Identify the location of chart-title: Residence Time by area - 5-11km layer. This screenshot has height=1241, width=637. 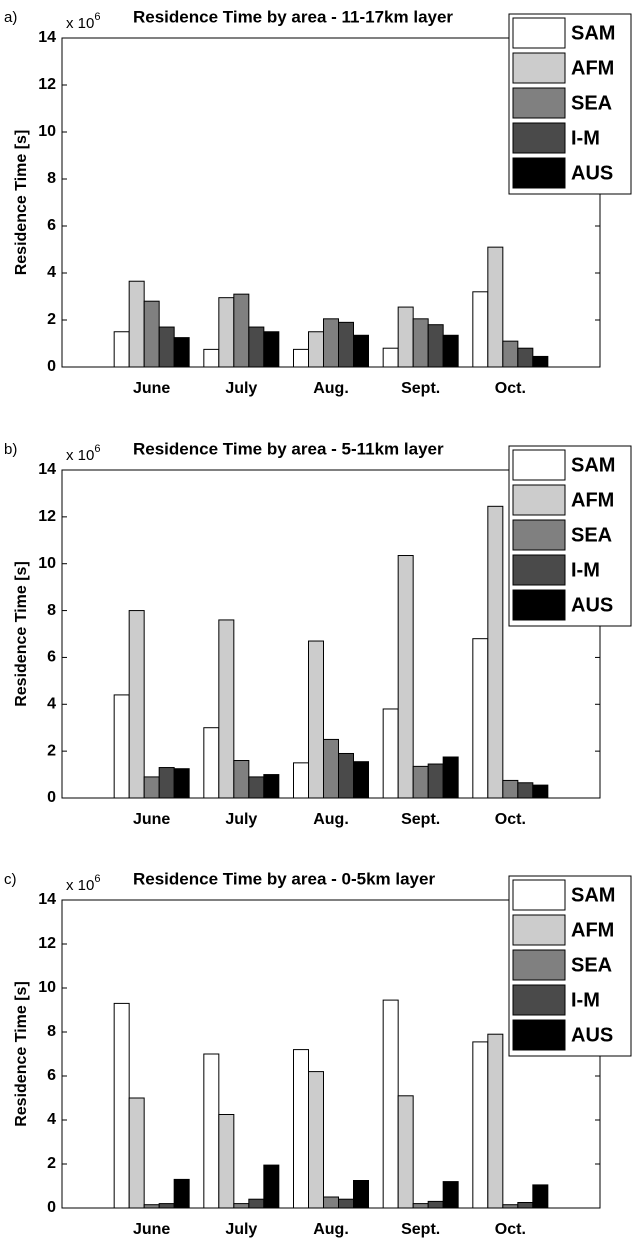
(288, 448).